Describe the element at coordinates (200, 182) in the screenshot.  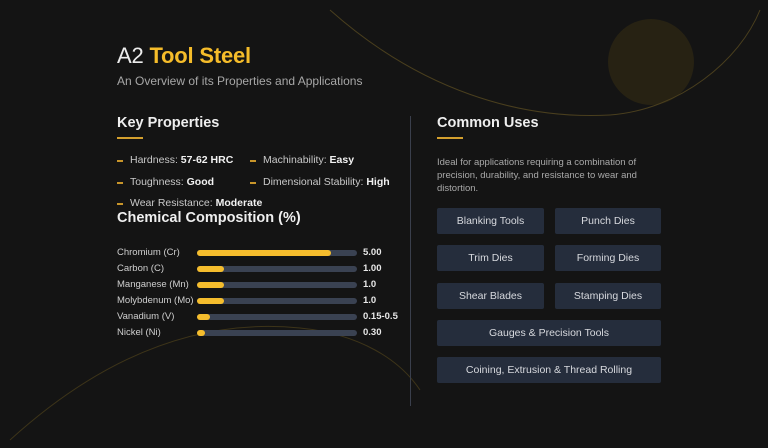
I see `property-value: Good` at that location.